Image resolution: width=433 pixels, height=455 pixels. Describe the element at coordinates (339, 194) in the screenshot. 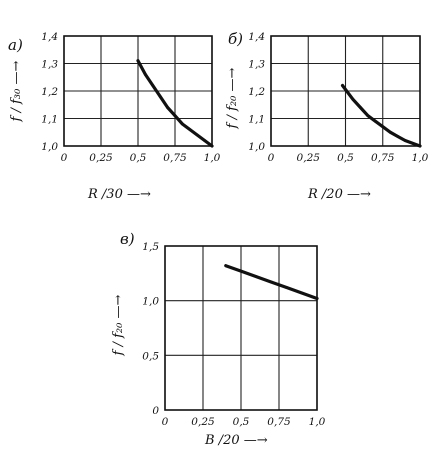

I see `x-axis-label: R /20 —→` at that location.